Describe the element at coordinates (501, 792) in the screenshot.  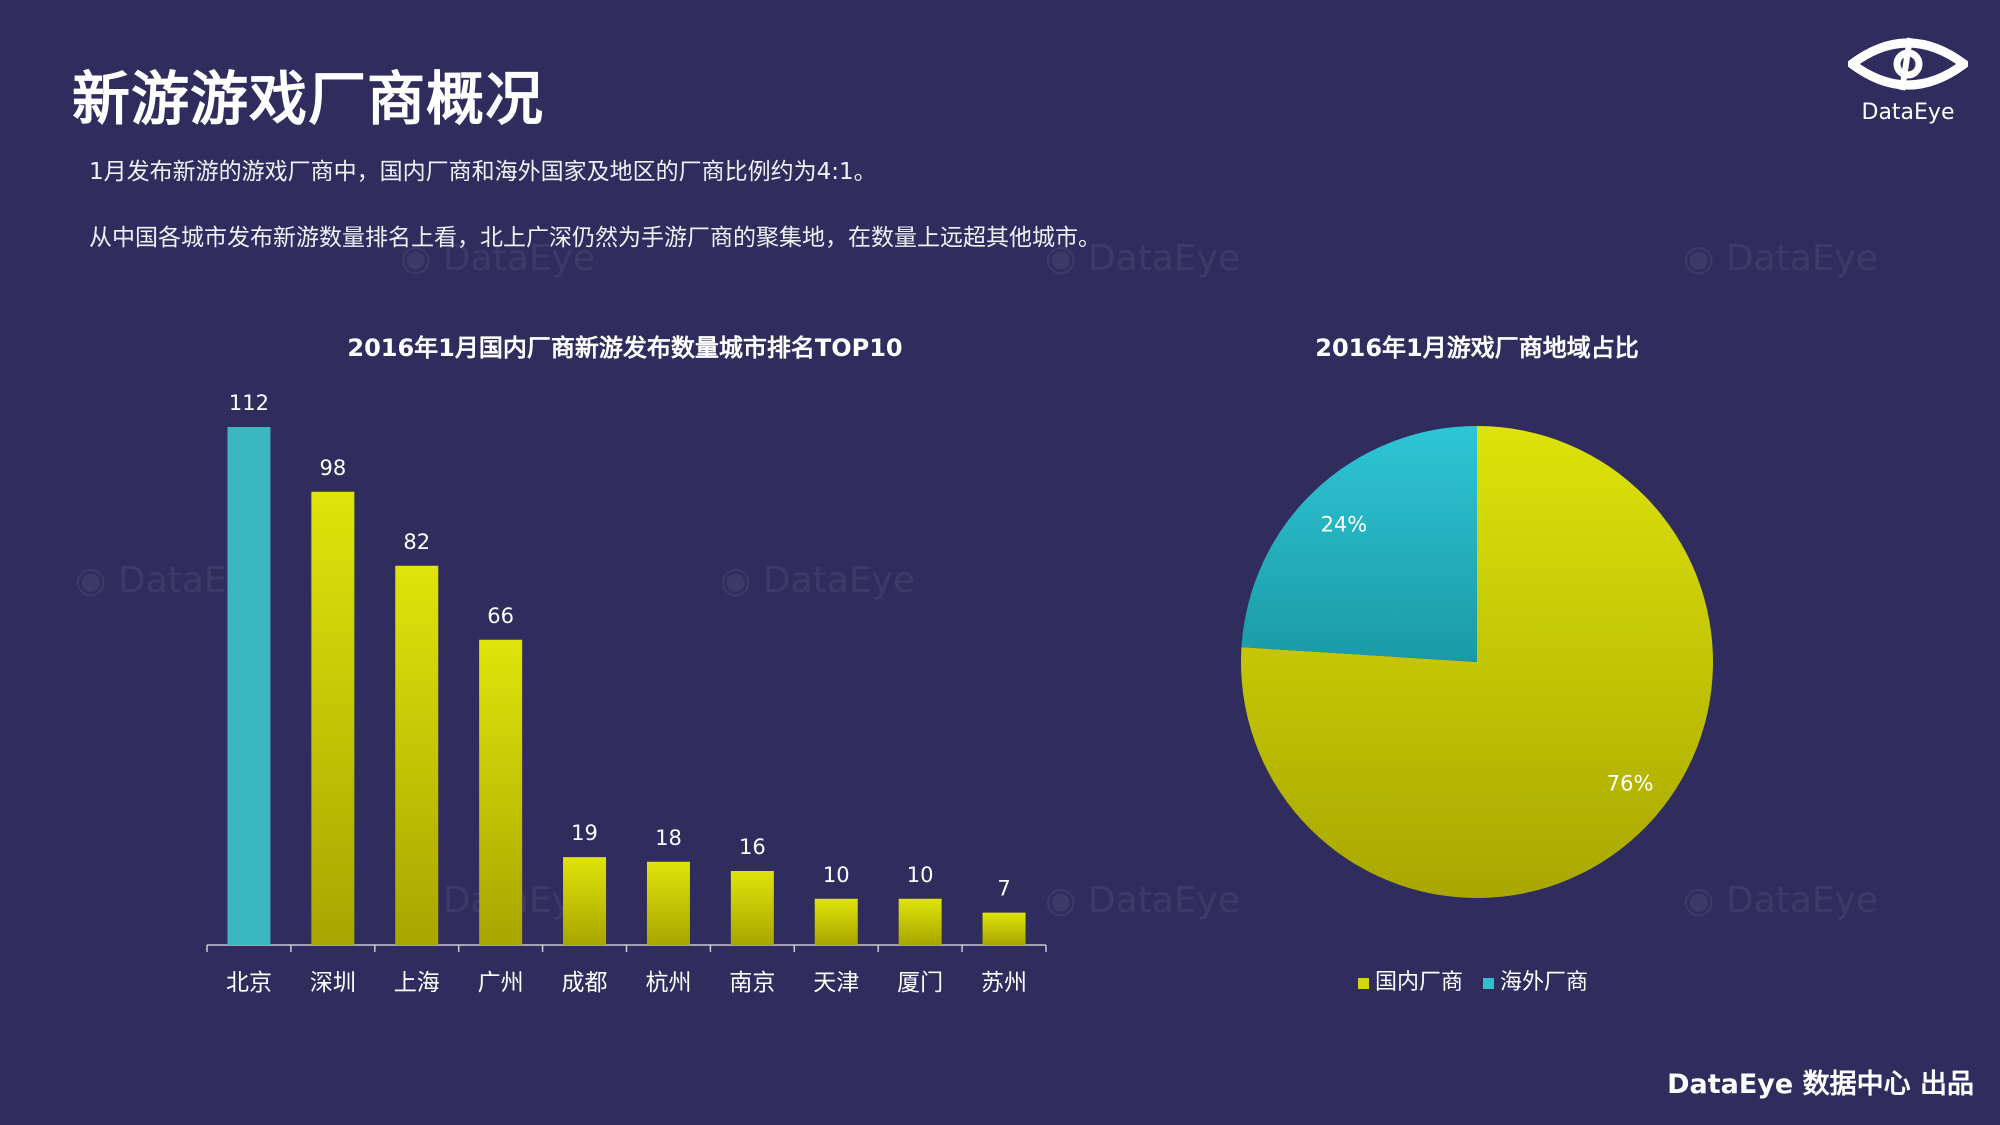
I see `bar-广州` at that location.